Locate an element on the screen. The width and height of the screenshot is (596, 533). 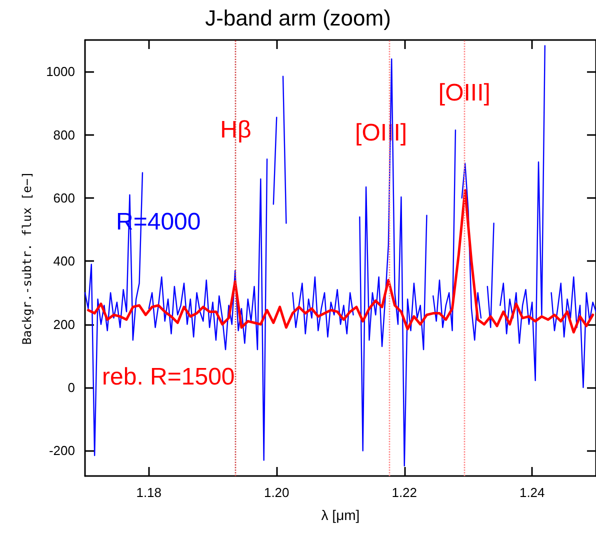
x-tick-label: 1.20 is located at coordinates (277, 492).